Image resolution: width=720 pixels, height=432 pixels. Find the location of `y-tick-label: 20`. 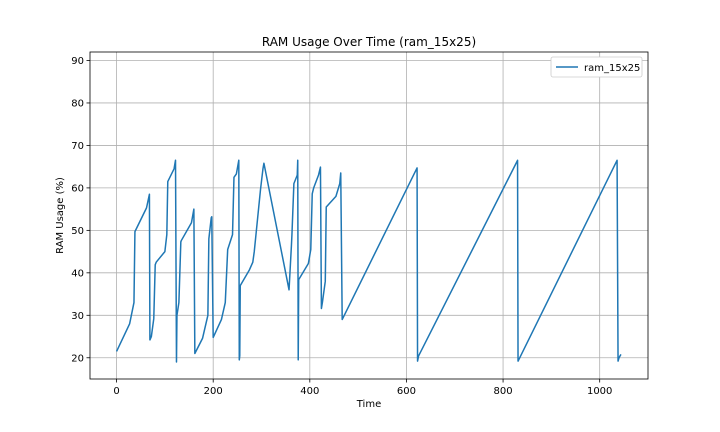

y-tick-label: 20 is located at coordinates (77, 358).